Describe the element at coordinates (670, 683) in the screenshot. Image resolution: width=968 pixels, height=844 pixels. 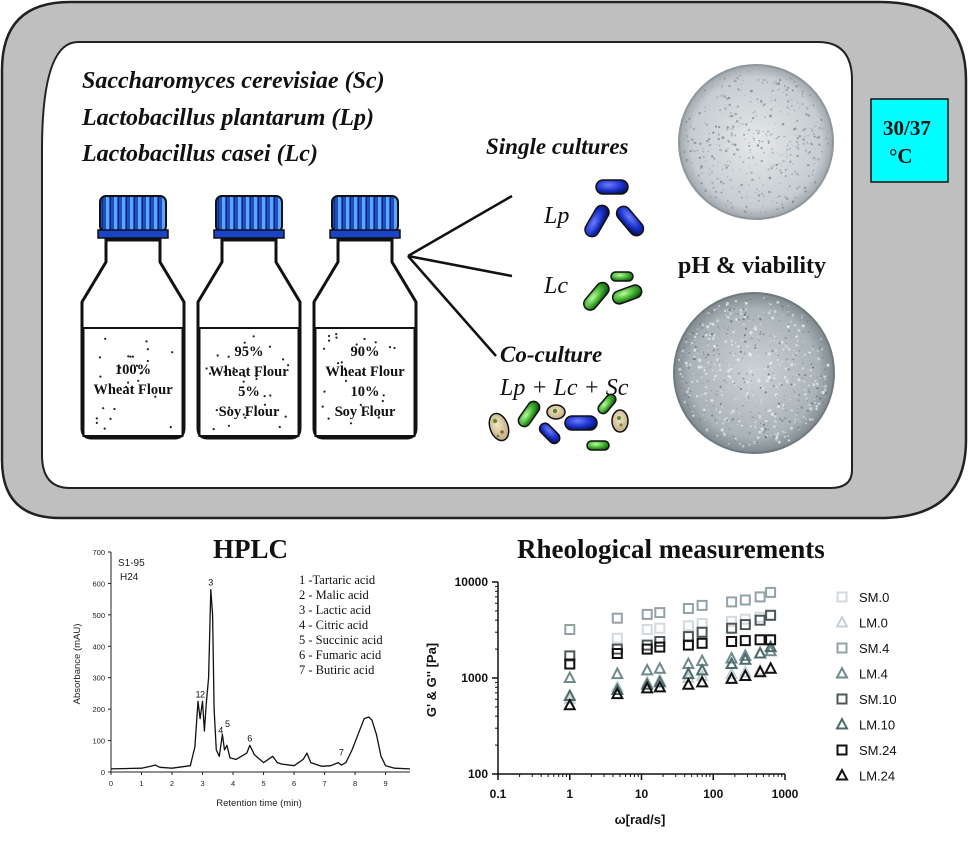
I see `rheology-series` at that location.